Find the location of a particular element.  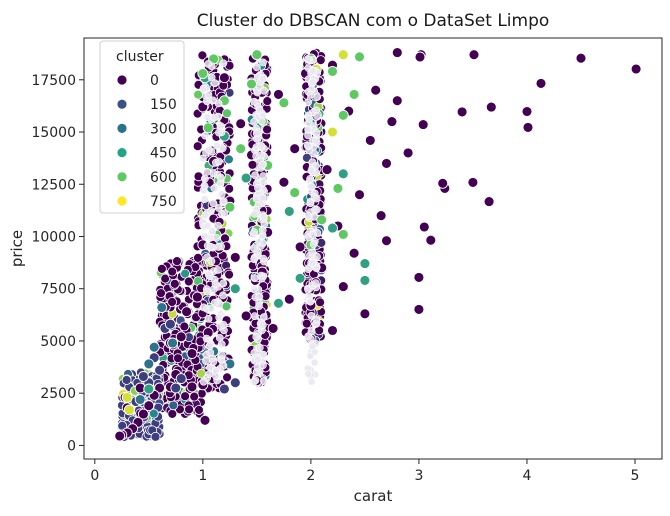

legend-label: 750 is located at coordinates (163, 202).